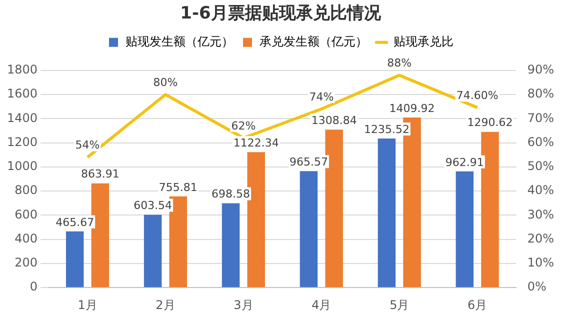  Describe the element at coordinates (178, 187) in the screenshot. I see `data-label: 755.81` at that location.